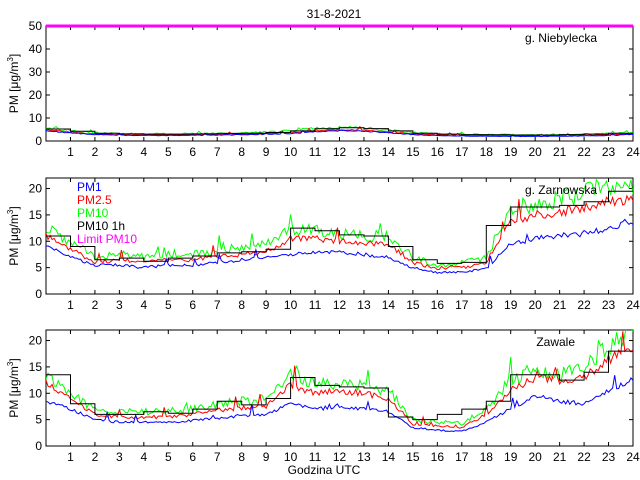 This screenshot has height=480, width=640. I want to click on legend-entry: PM2.5, so click(94, 200).